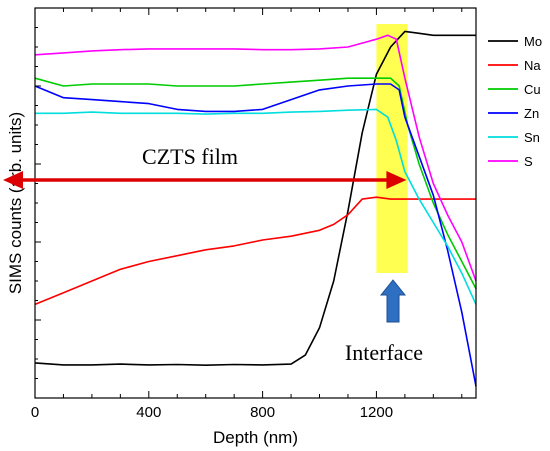 Image resolution: width=550 pixels, height=451 pixels. I want to click on x-axis-title: Depth (nm), so click(255, 437).